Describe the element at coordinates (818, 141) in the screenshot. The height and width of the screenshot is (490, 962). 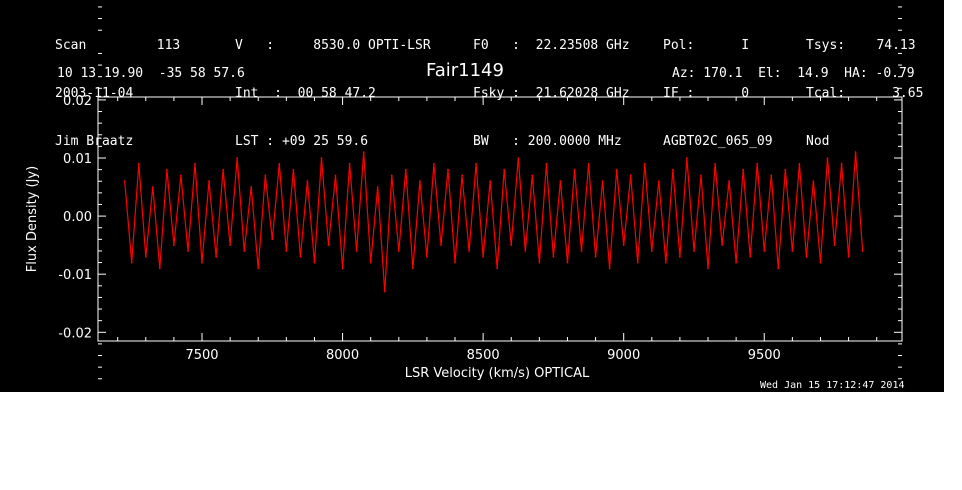
I see `procedure-text: Nod` at that location.